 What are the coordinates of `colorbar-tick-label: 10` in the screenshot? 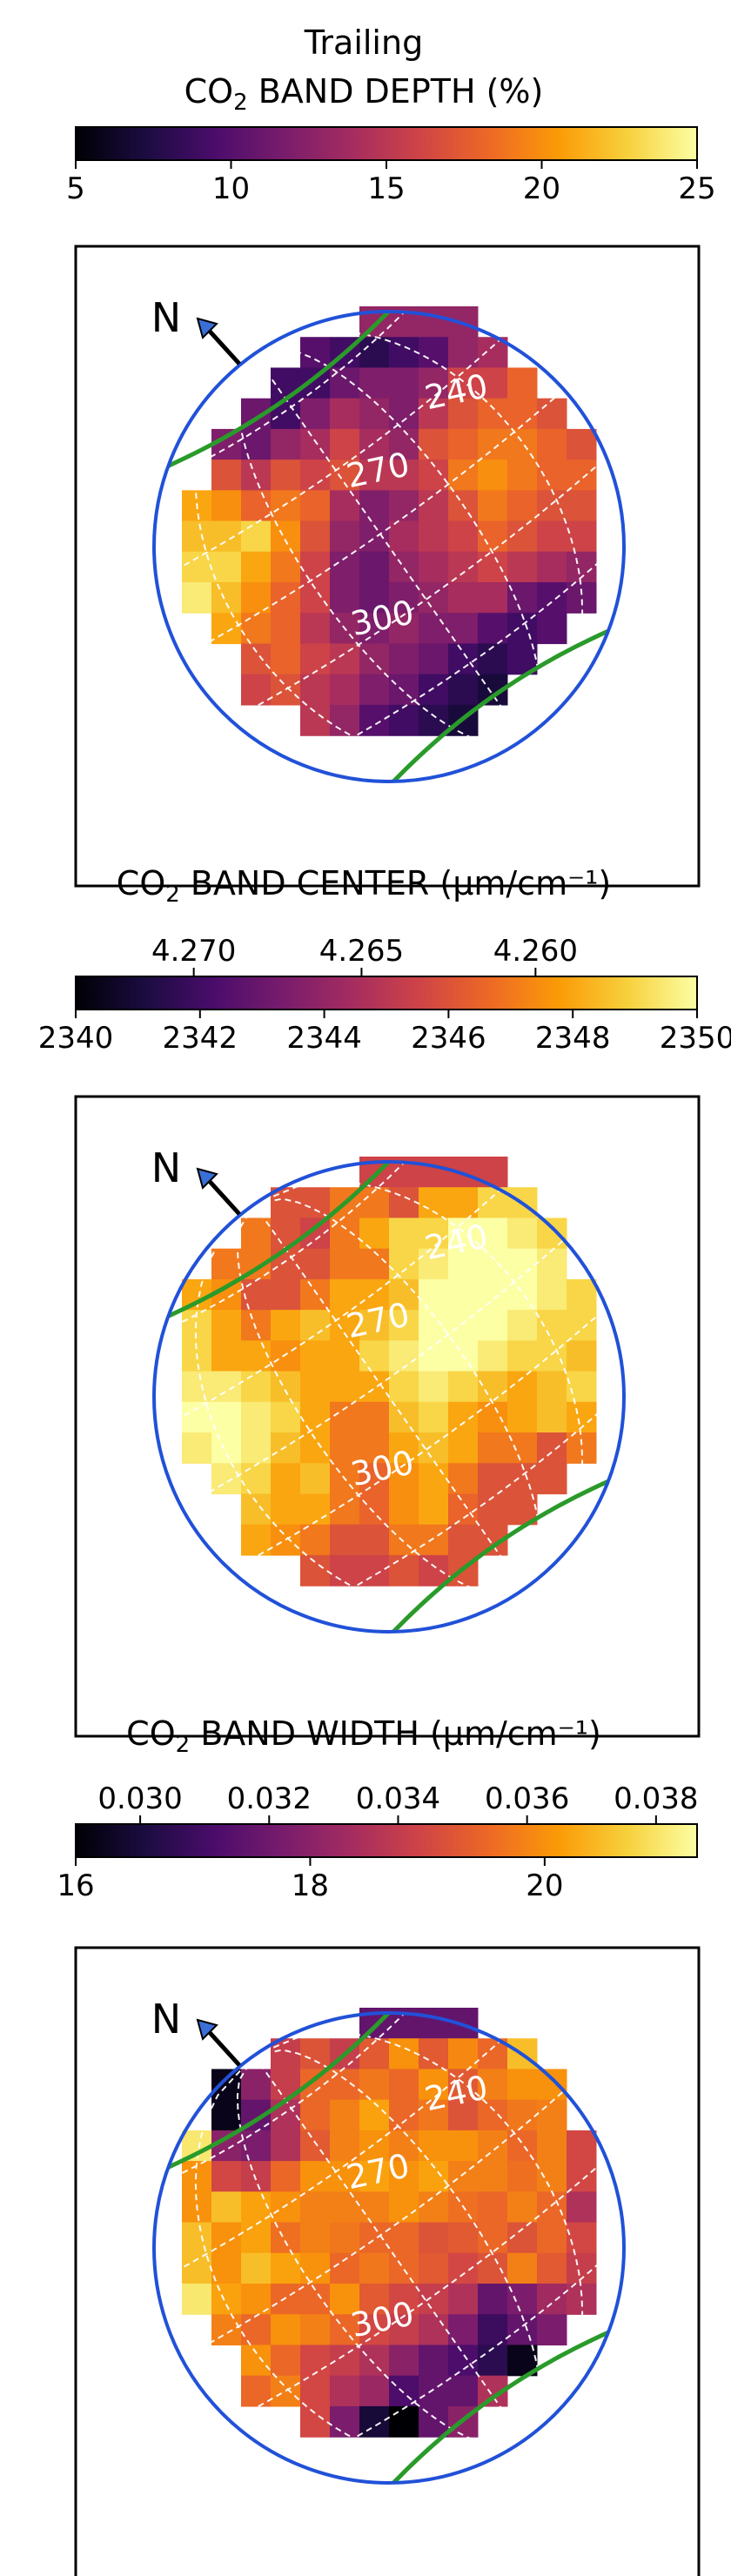 It's located at (231, 188).